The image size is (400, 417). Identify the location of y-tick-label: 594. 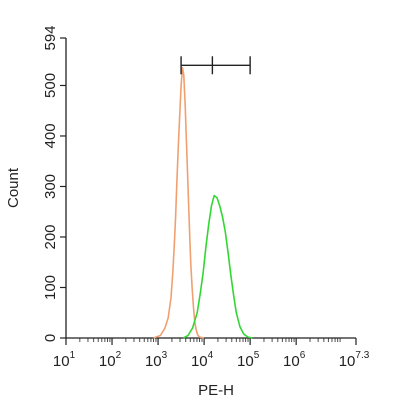
(50, 37).